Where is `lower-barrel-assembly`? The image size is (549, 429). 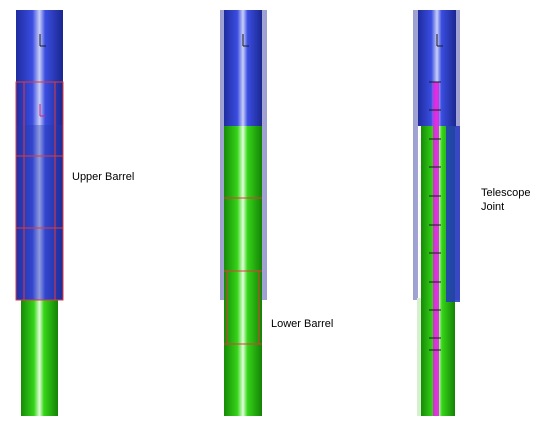 lower-barrel-assembly is located at coordinates (243, 213).